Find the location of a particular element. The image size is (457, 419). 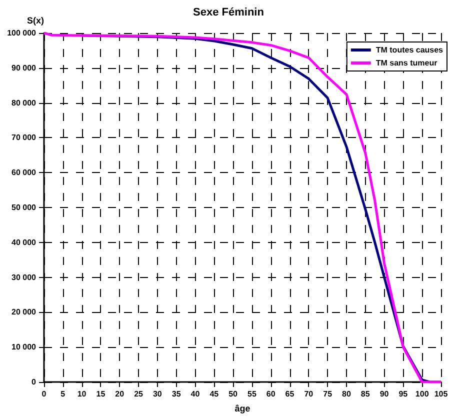

y-tick-label: 70 000 is located at coordinates (24, 137).